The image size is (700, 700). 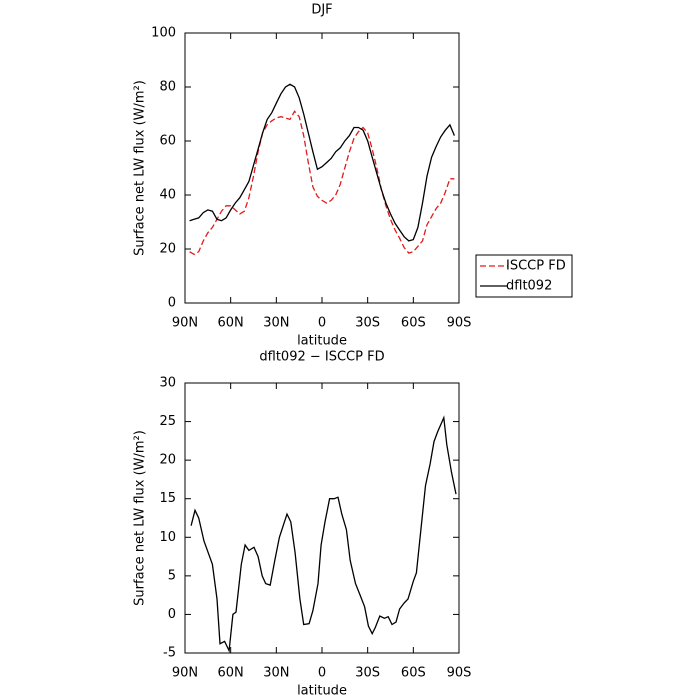 What do you see at coordinates (169, 653) in the screenshot?
I see `y-tick-label: -5` at bounding box center [169, 653].